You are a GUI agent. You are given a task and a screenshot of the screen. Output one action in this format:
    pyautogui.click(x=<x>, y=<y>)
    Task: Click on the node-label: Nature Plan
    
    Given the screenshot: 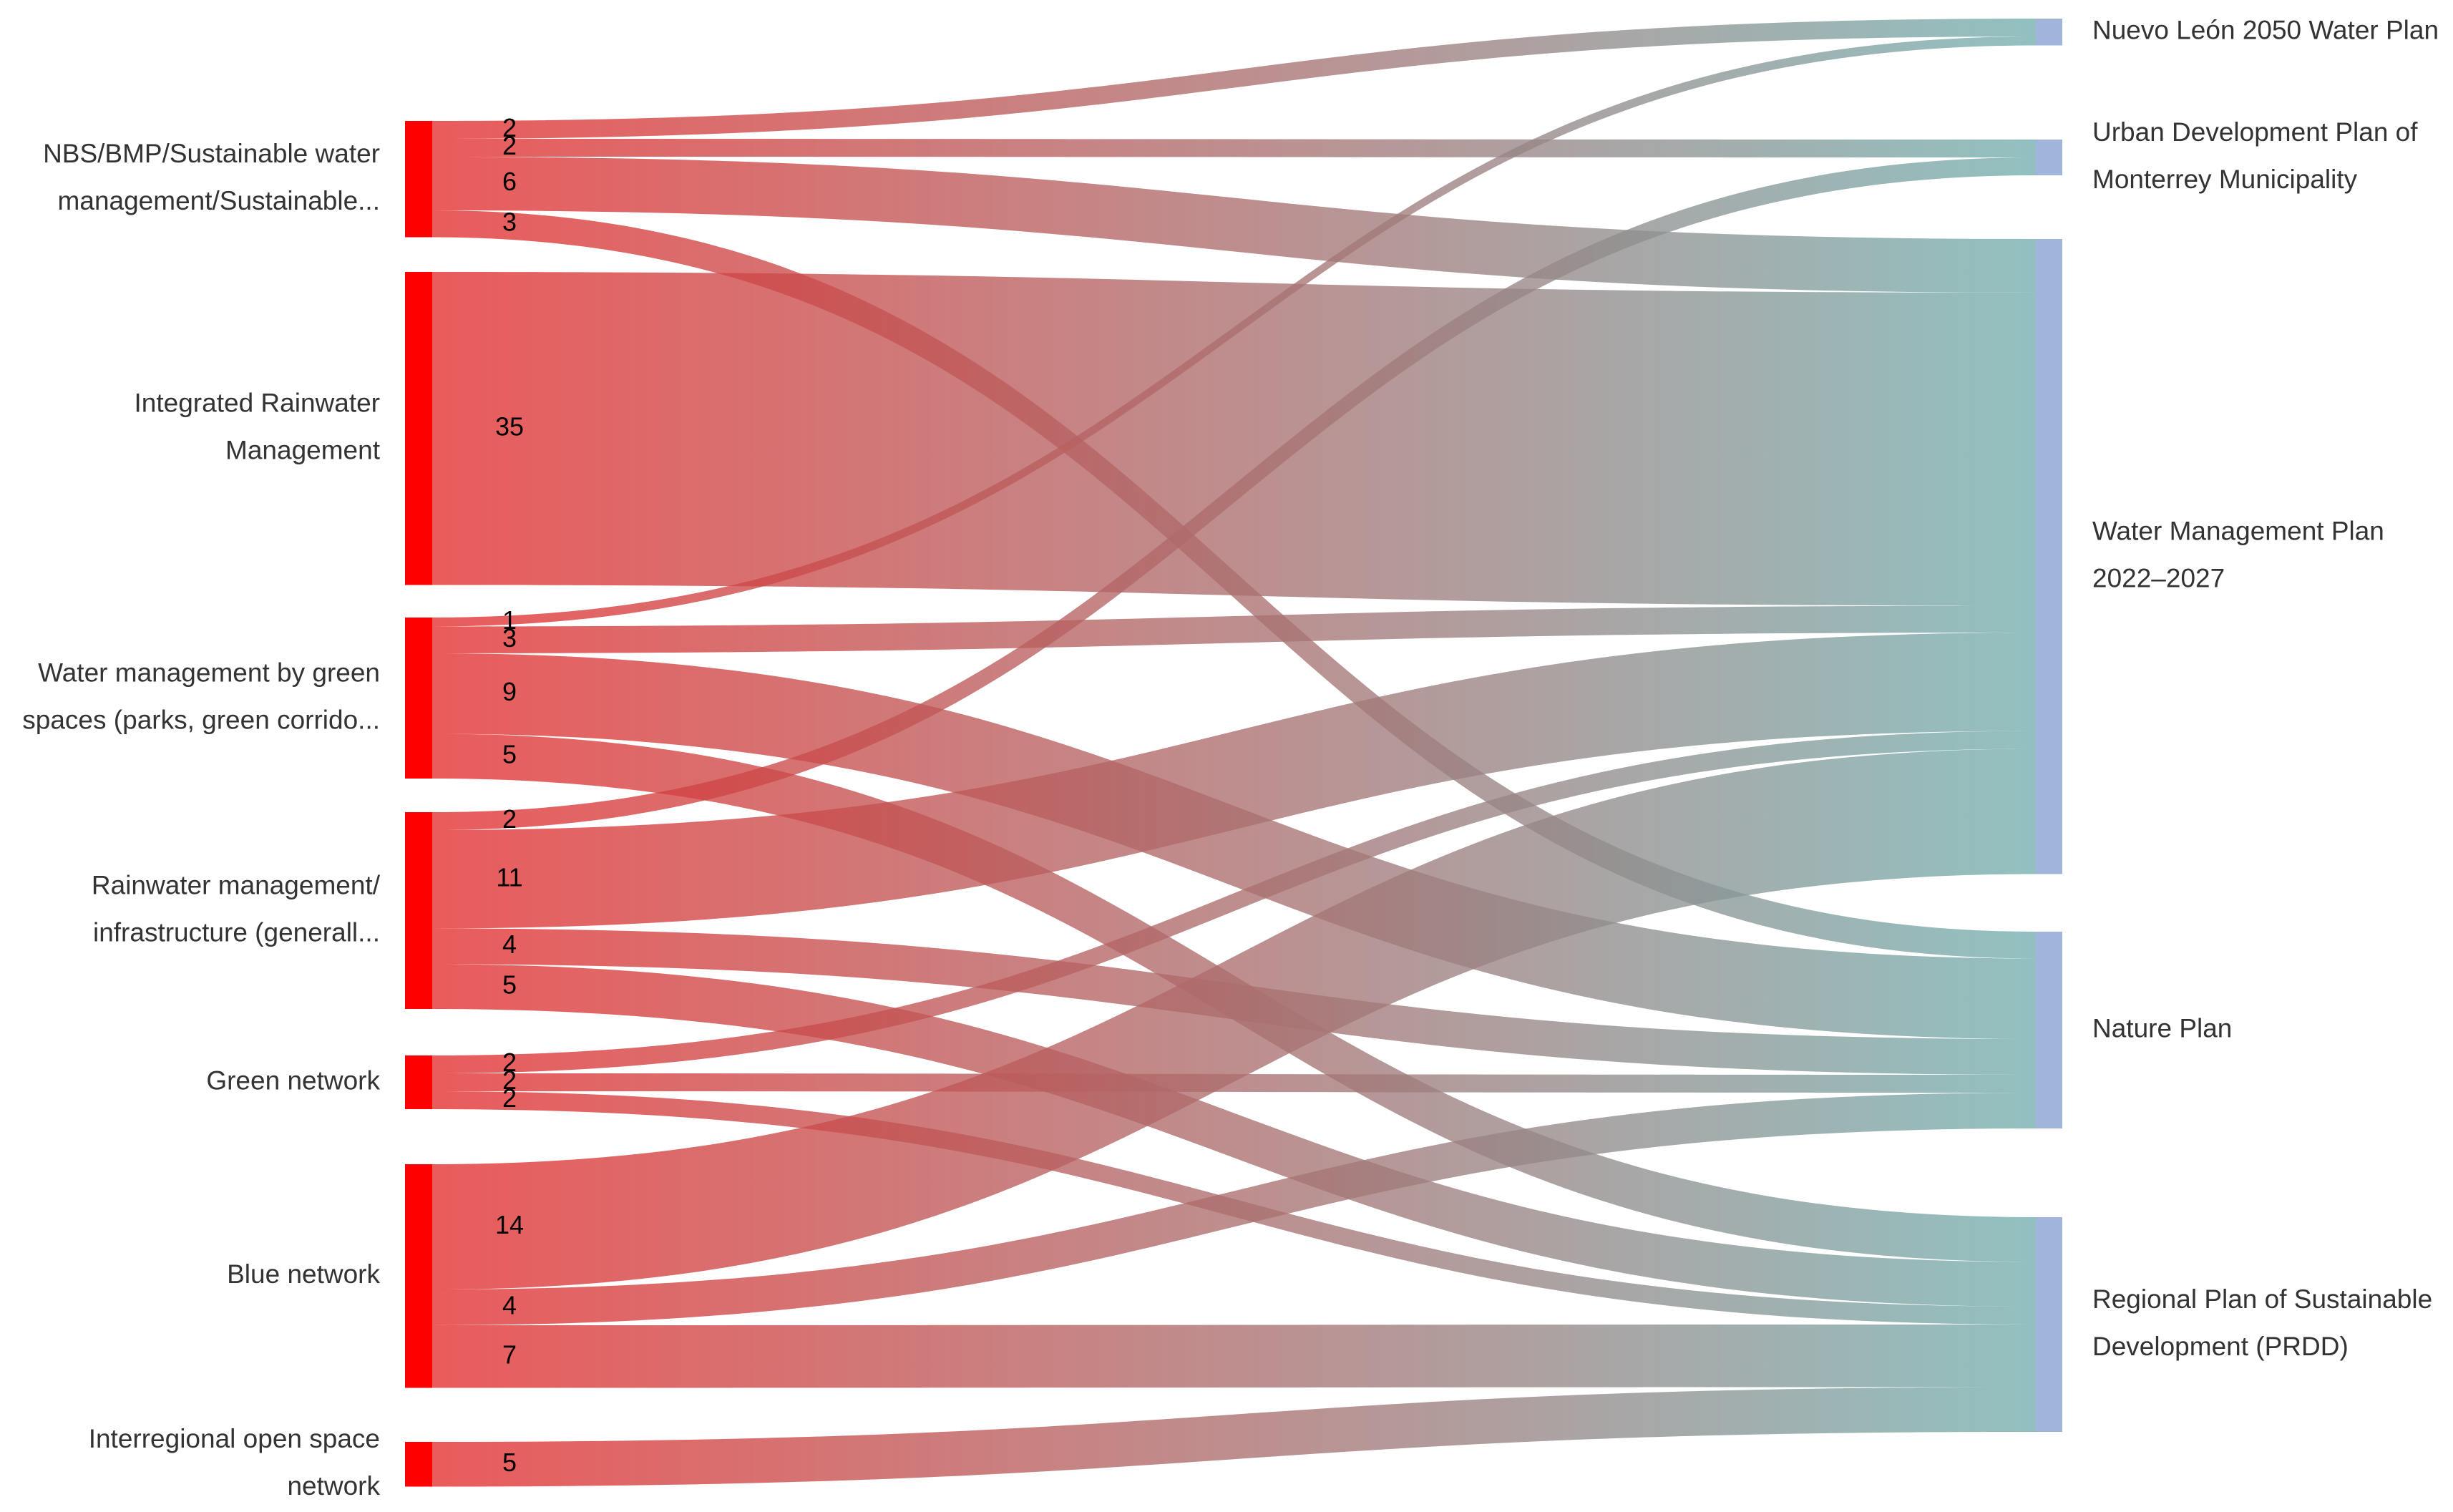 What is the action you would take?
    pyautogui.click(x=2162, y=1028)
    